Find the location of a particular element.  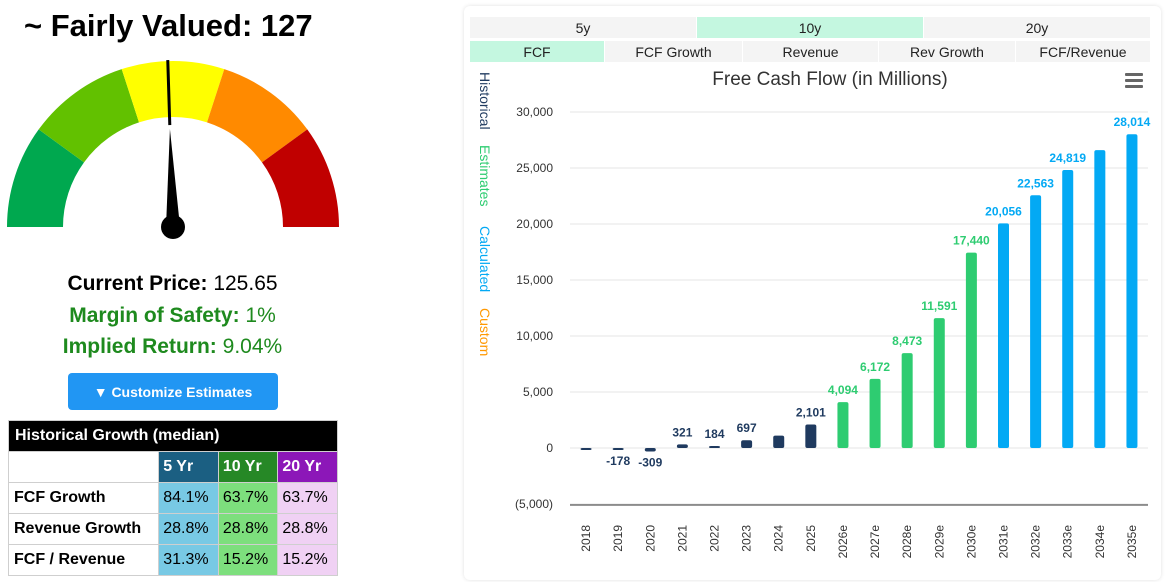

tab-10y: 10y is located at coordinates (810, 27).